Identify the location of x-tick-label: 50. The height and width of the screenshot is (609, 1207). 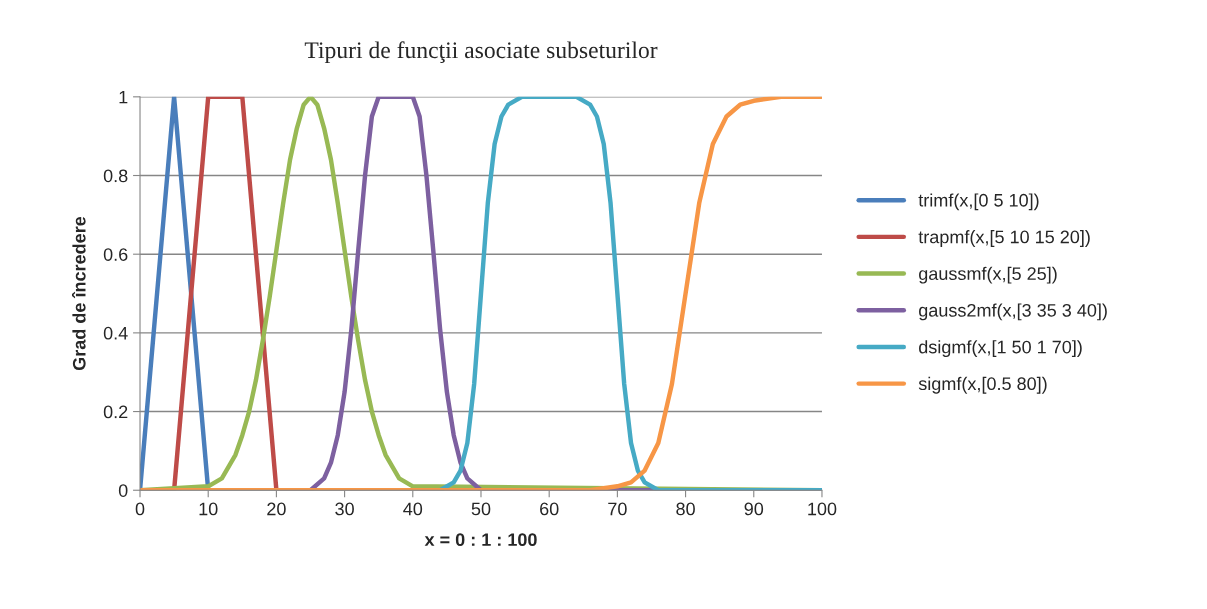
(481, 509).